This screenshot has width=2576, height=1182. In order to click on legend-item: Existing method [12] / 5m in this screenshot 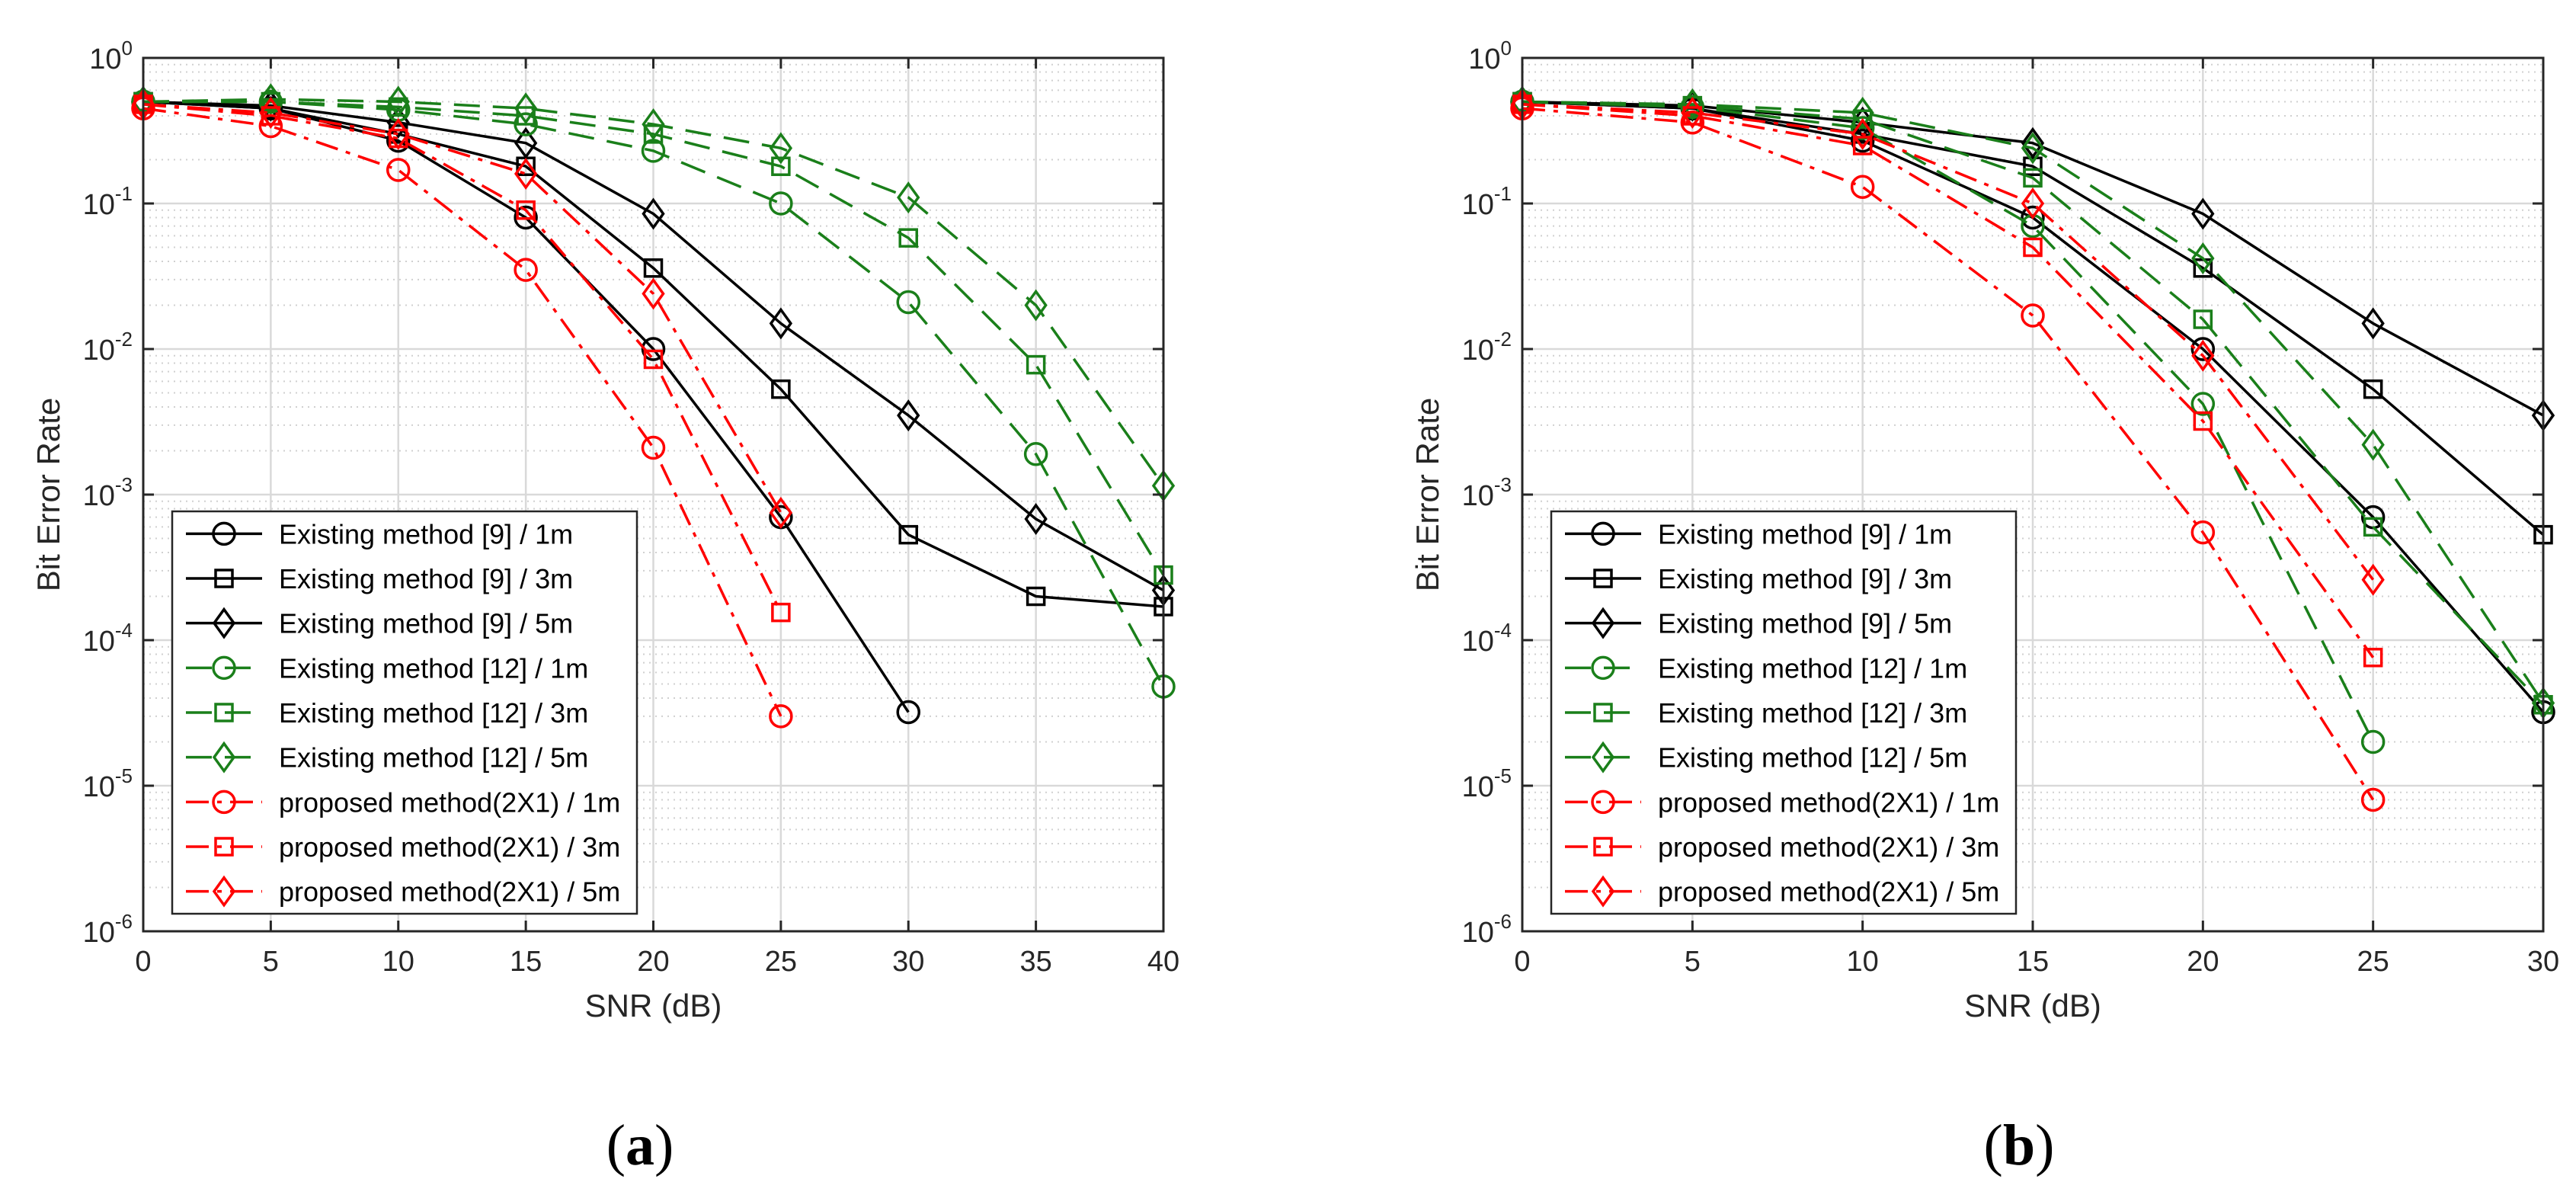, I will do `click(1766, 757)`.